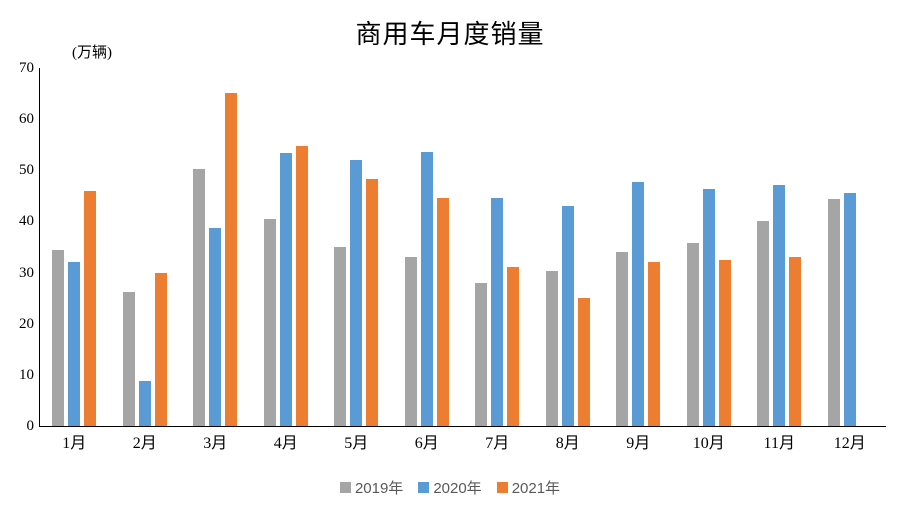  What do you see at coordinates (849, 443) in the screenshot?
I see `x-tick-label: 12月` at bounding box center [849, 443].